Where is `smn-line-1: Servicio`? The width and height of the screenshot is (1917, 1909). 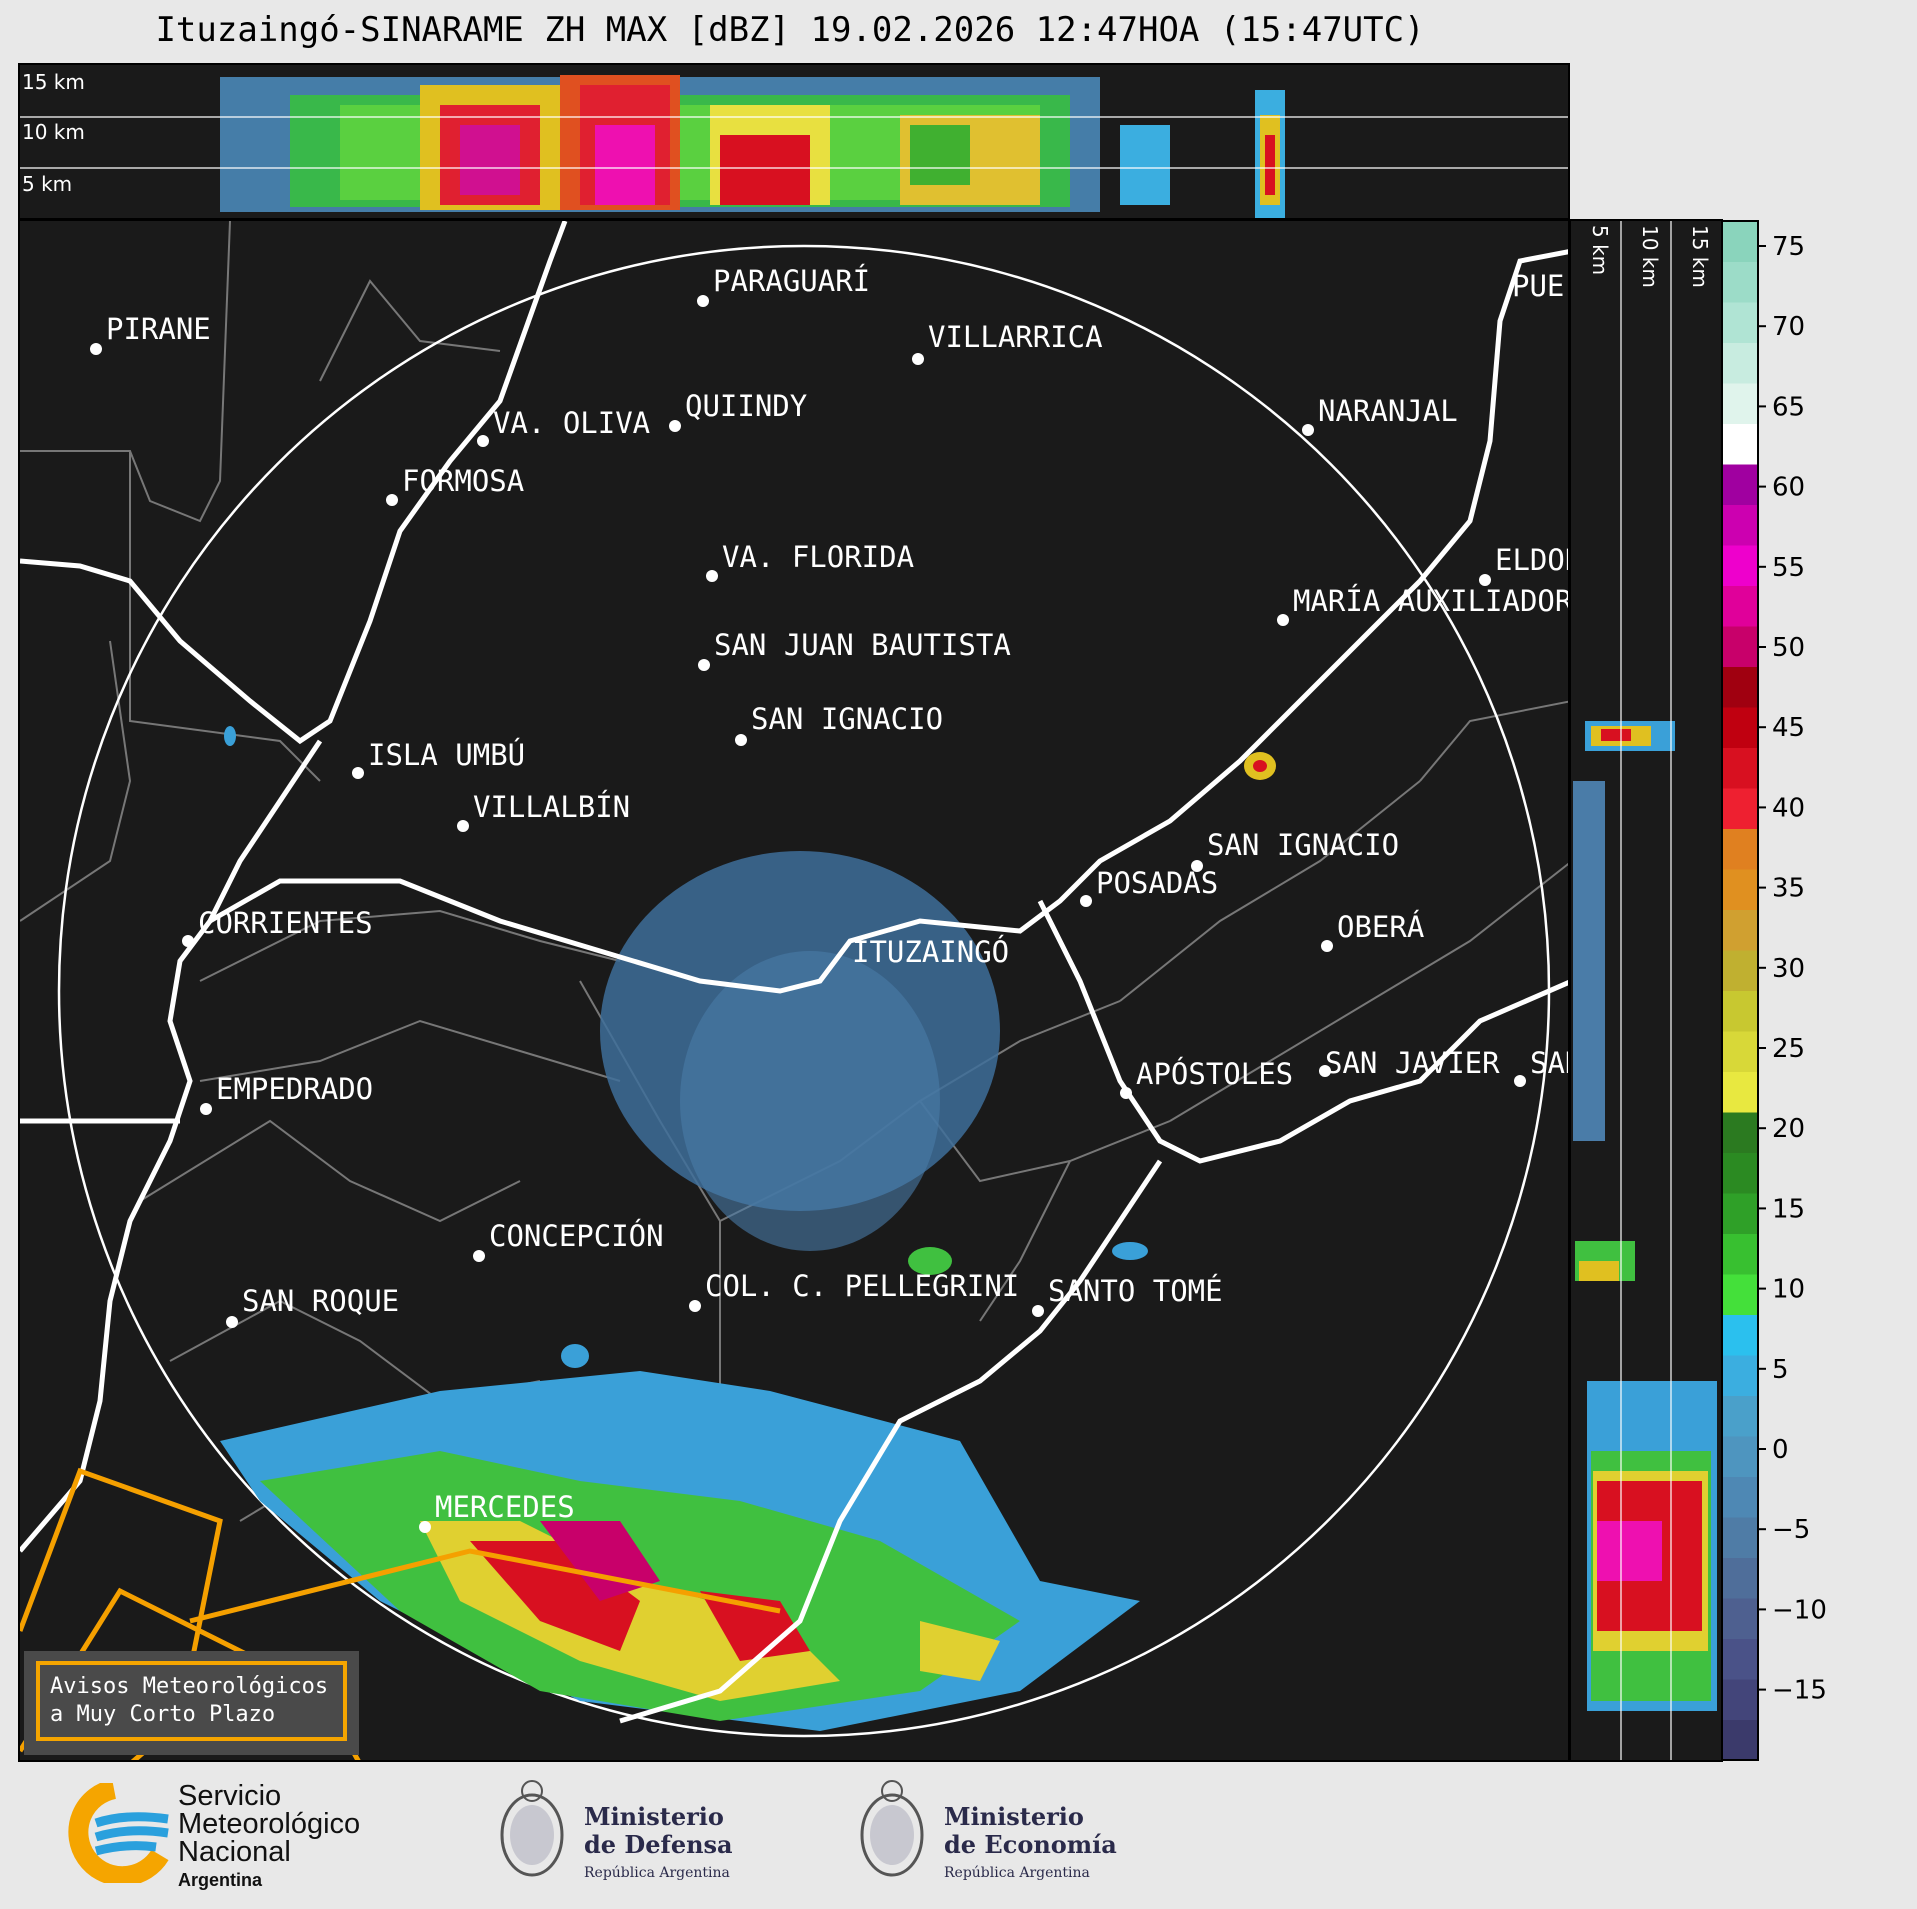
smn-line-1: Servicio is located at coordinates (230, 1796).